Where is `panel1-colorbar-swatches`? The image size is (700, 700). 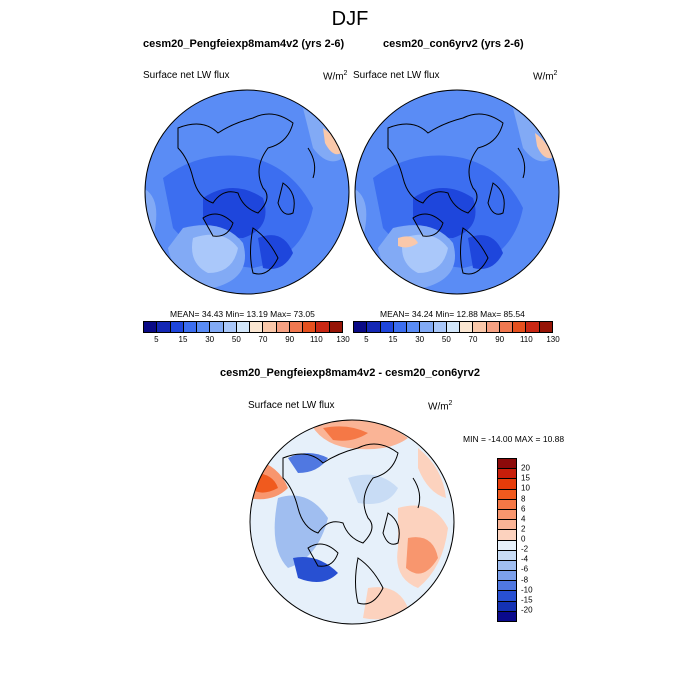 panel1-colorbar-swatches is located at coordinates (243, 327).